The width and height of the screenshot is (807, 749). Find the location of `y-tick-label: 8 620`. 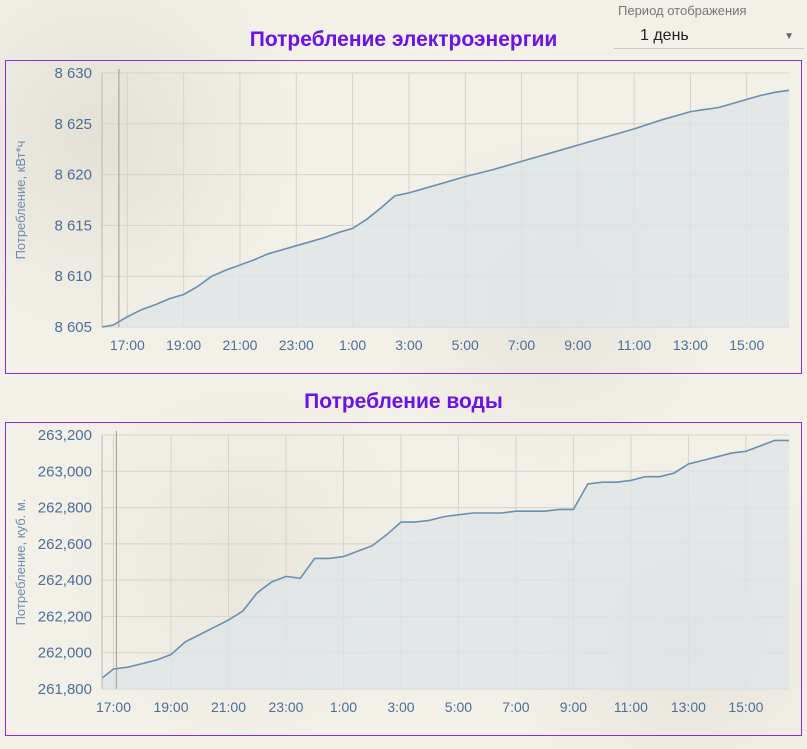

y-tick-label: 8 620 is located at coordinates (73, 175).